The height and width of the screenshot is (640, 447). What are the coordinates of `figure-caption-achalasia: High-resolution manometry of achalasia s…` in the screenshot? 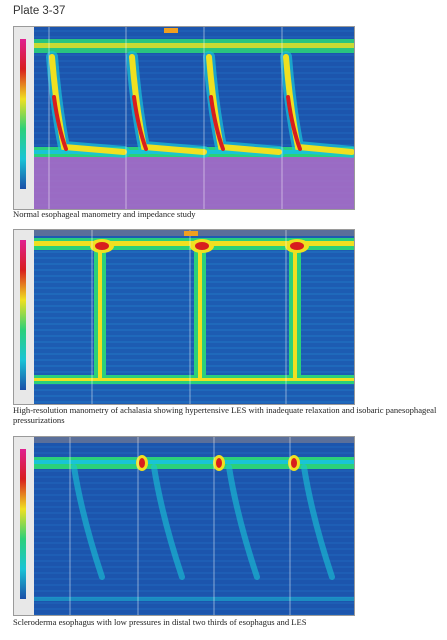 It's located at (225, 415).